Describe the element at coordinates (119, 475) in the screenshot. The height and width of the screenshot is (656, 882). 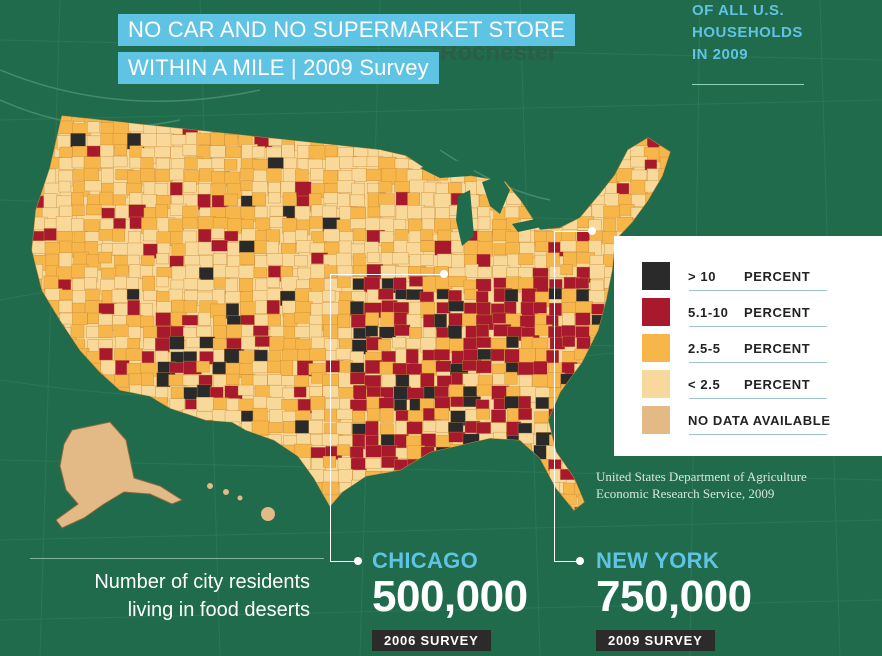
I see `alaska` at that location.